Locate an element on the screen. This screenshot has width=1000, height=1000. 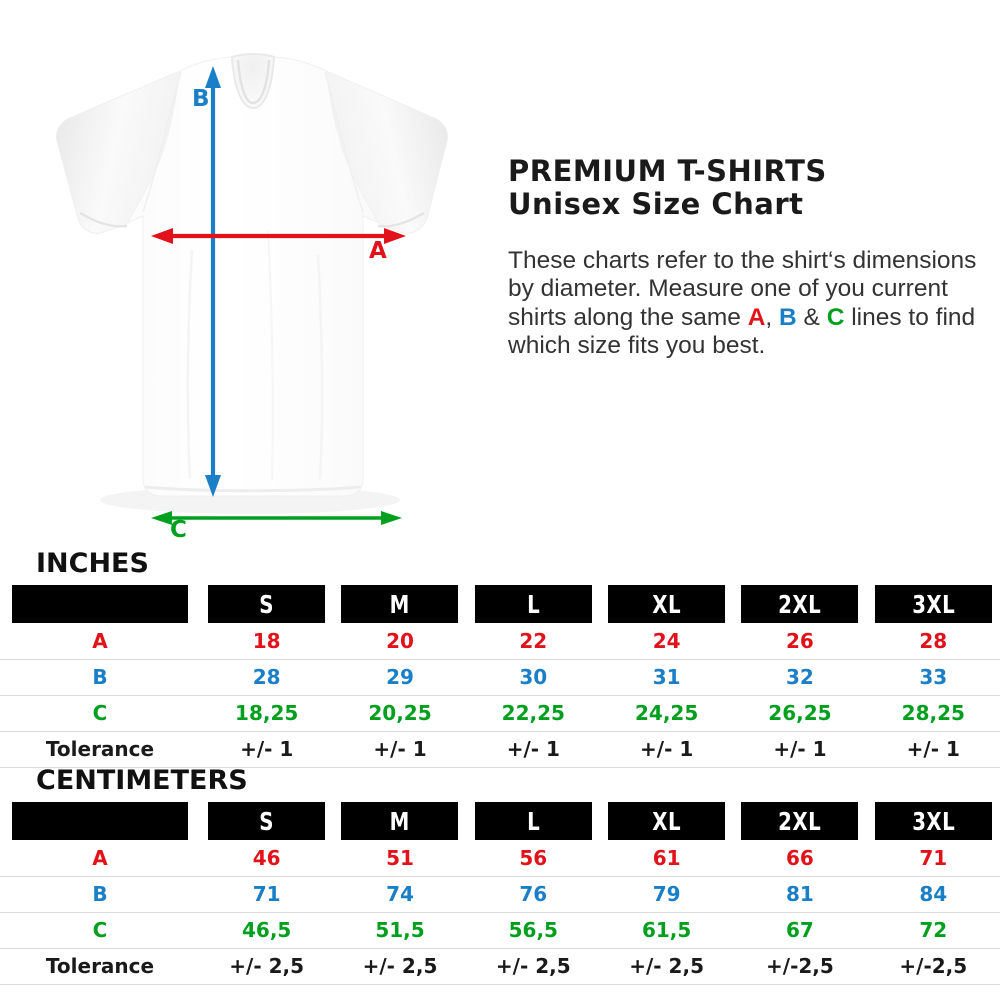
inches-row-label-tolerance: Tolerance is located at coordinates (100, 749).